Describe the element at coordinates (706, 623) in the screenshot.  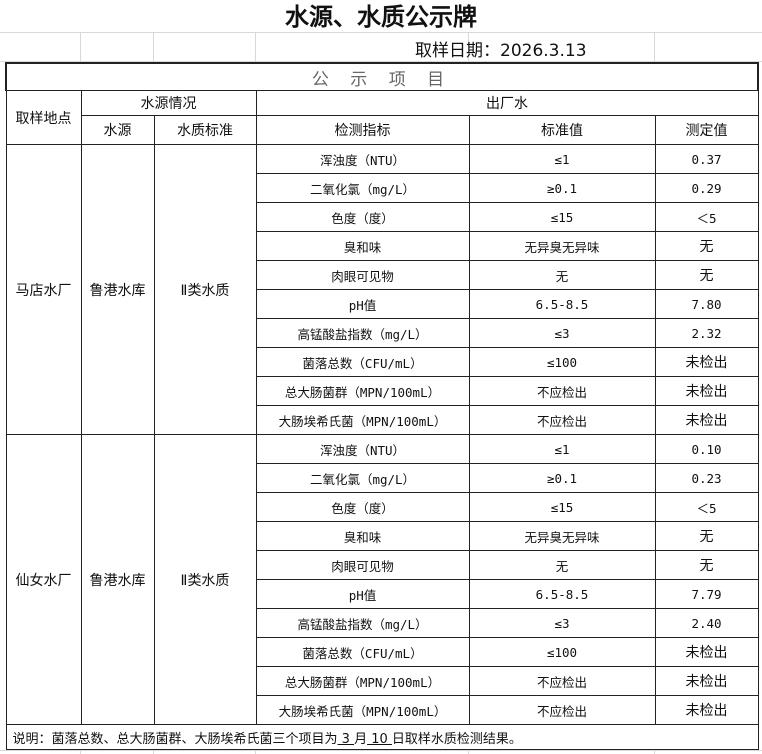
I see `measured-value-cell: 2.40` at that location.